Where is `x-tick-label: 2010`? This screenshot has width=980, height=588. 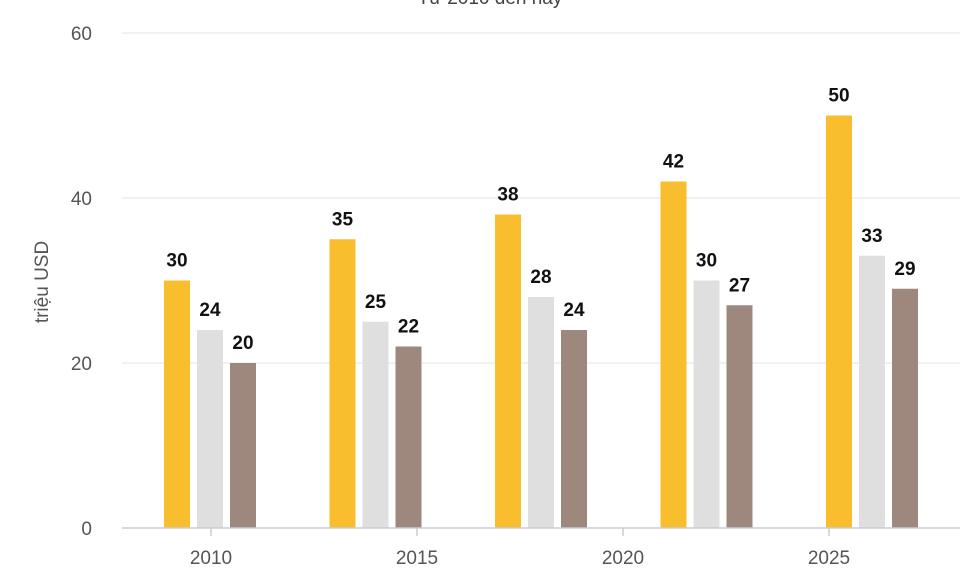
x-tick-label: 2010 is located at coordinates (211, 558).